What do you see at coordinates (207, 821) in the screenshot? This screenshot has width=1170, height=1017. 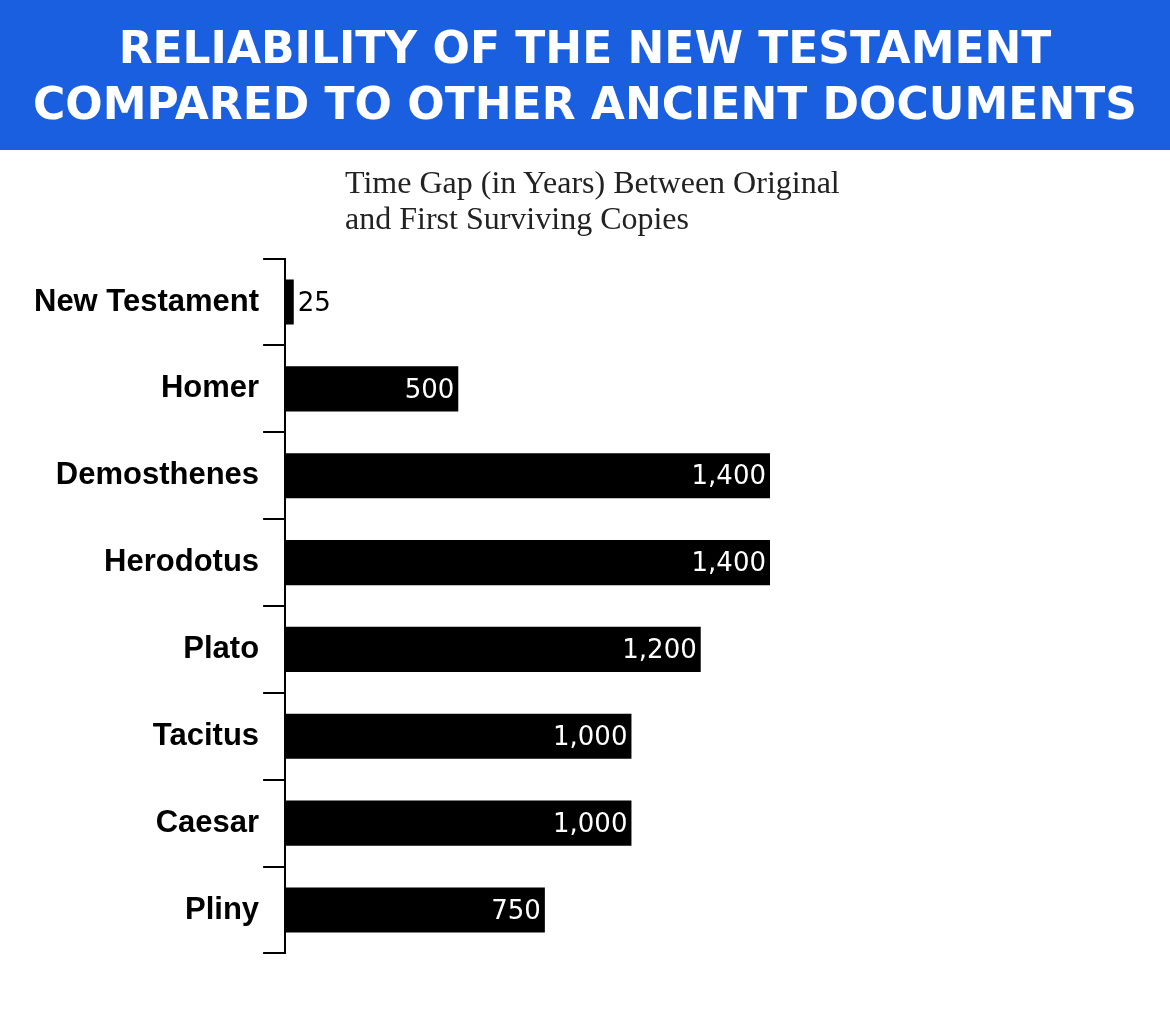 I see `y-tick-label: Caesar` at bounding box center [207, 821].